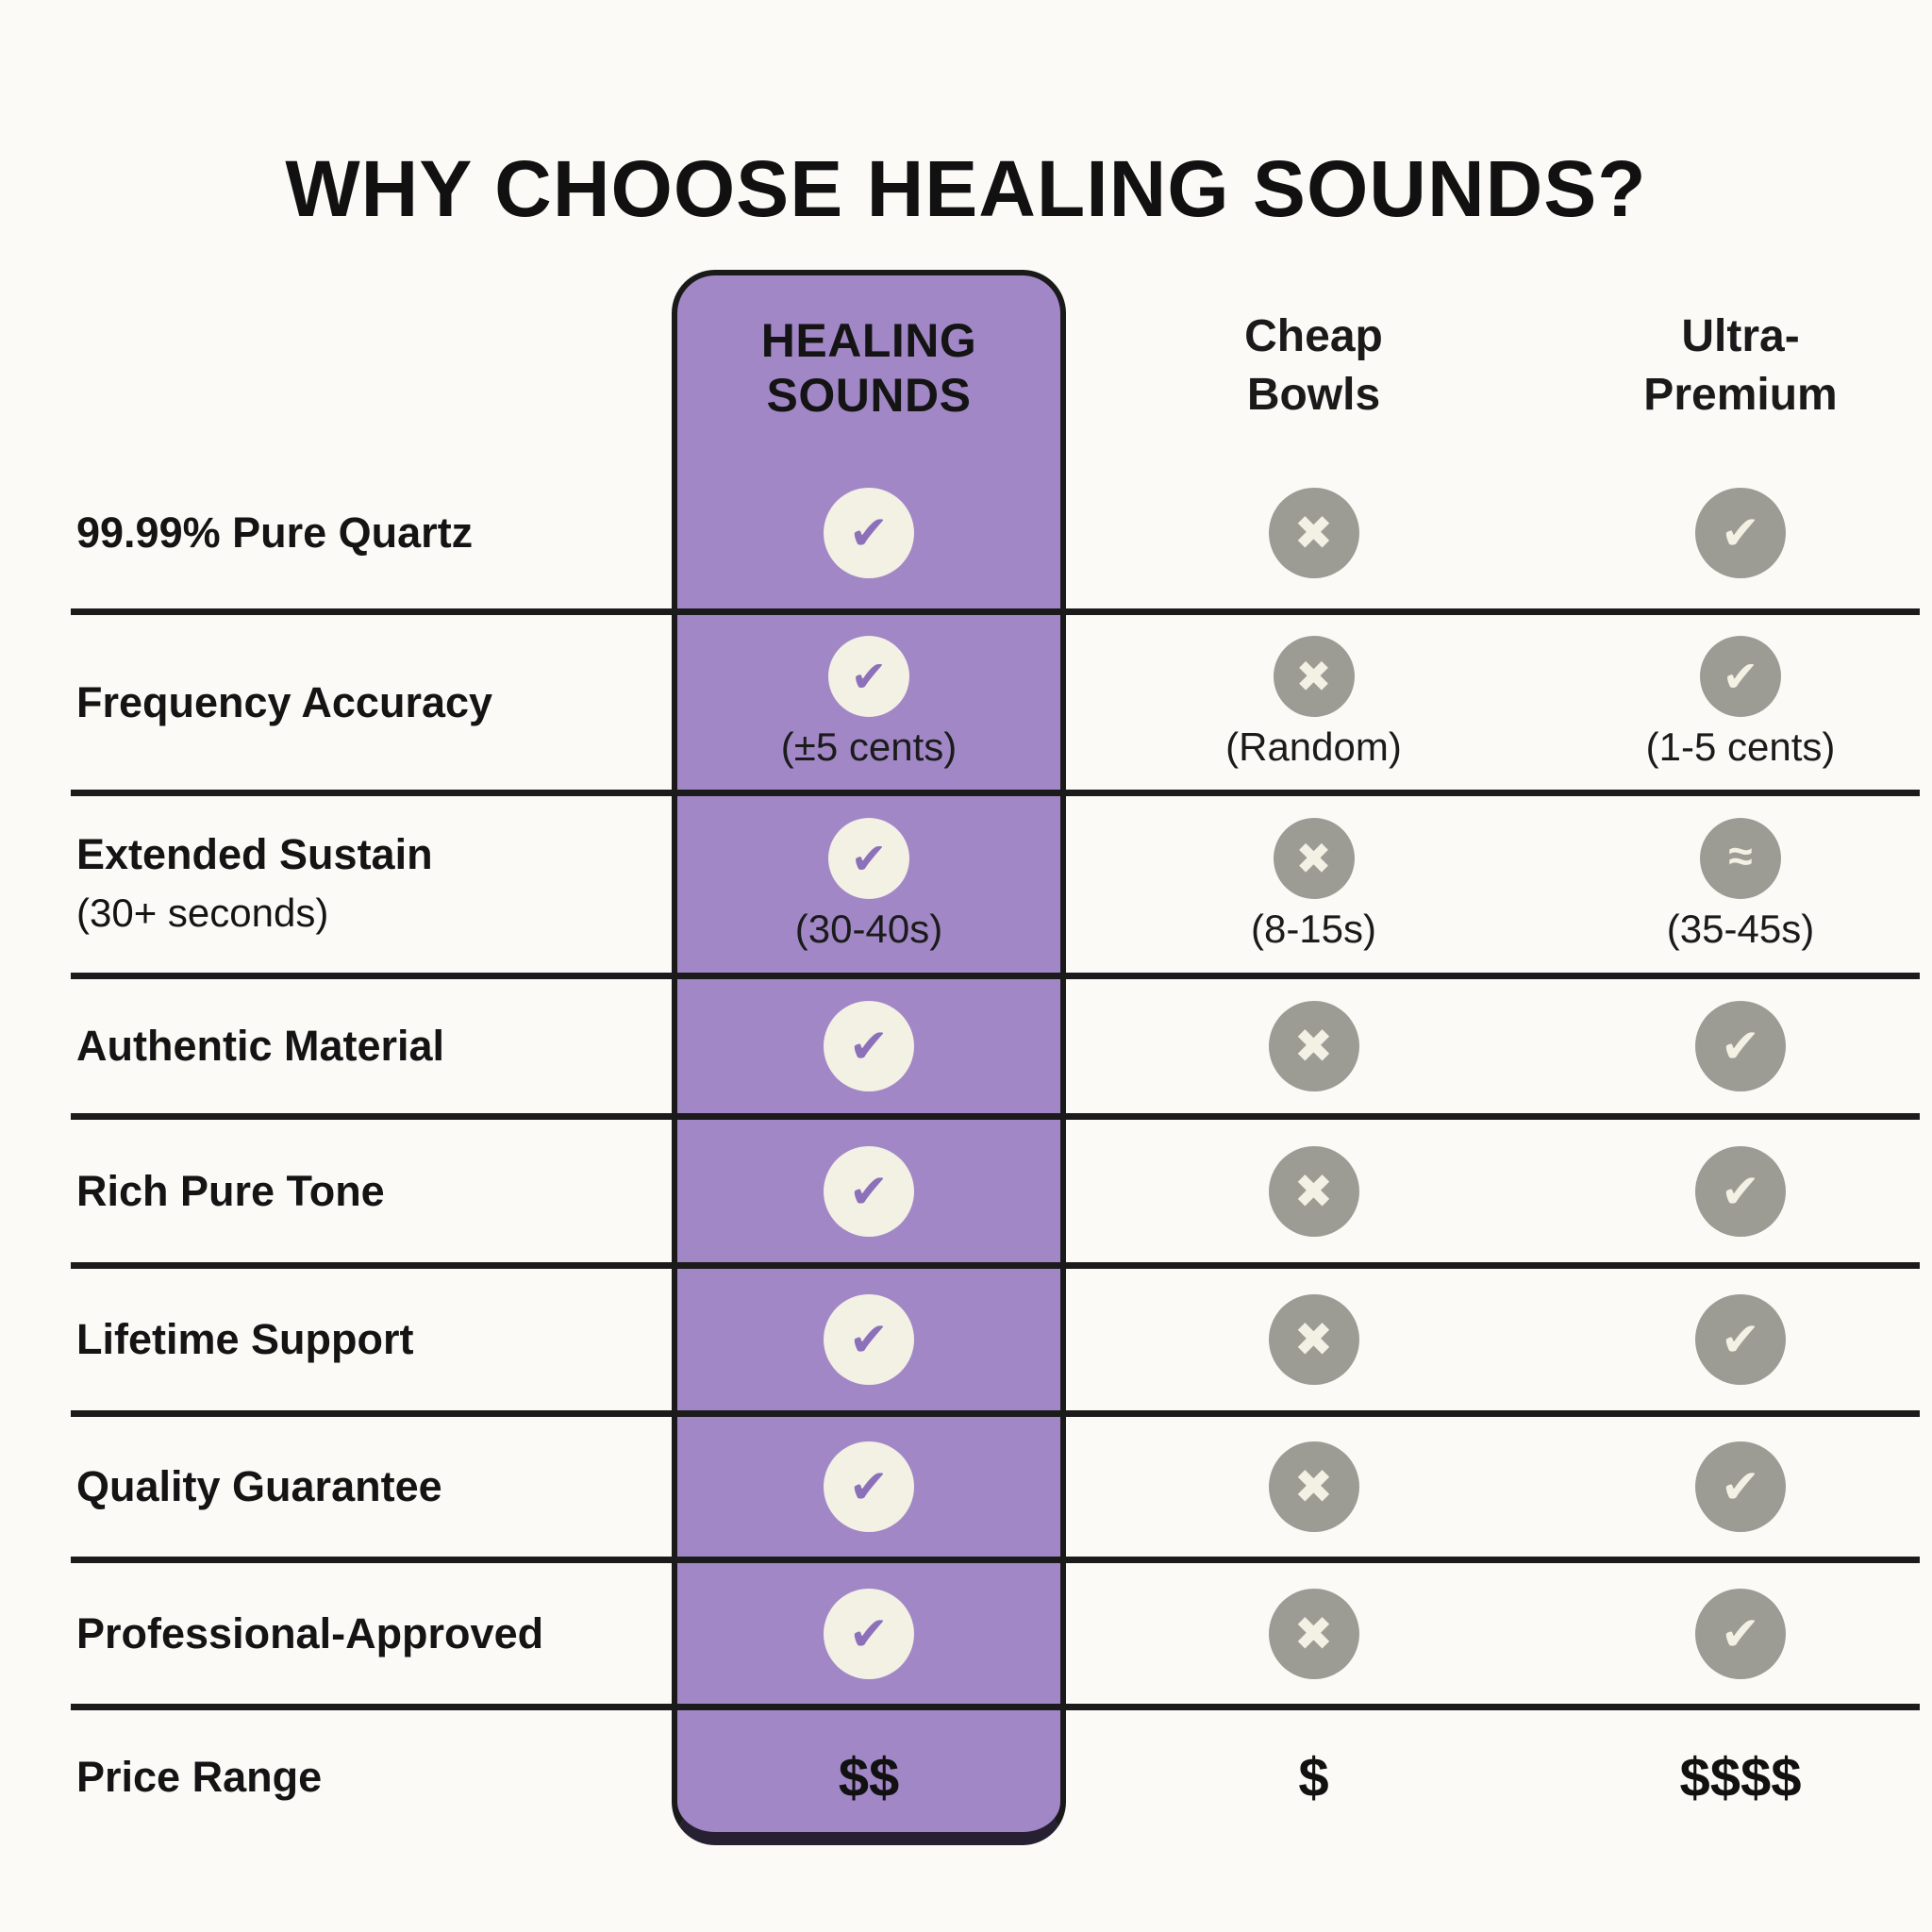  Describe the element at coordinates (1741, 1777) in the screenshot. I see `price-value-ultra: $$$$` at that location.